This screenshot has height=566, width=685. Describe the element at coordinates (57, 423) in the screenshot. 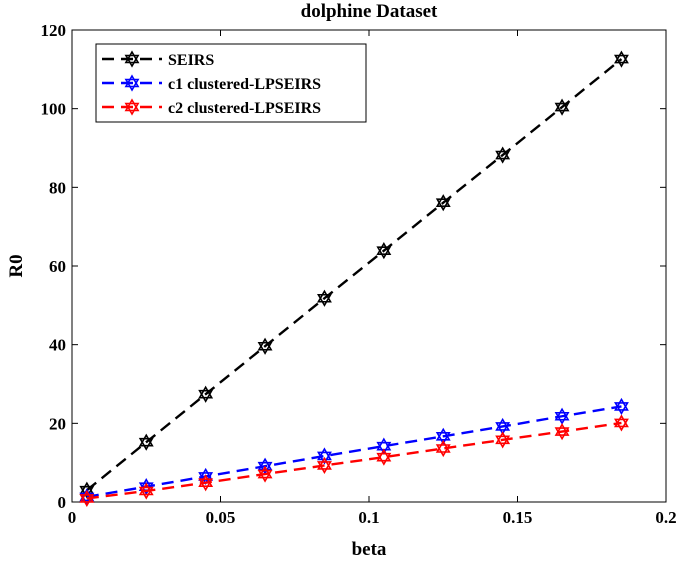

I see `y-tick-label: 20` at that location.